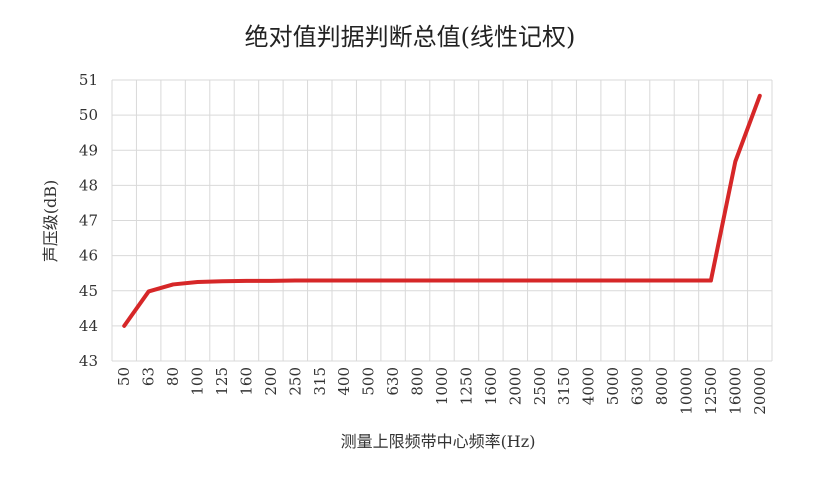 Image resolution: width=820 pixels, height=486 pixels. What do you see at coordinates (735, 391) in the screenshot?
I see `x-tick-label: 16000` at bounding box center [735, 391].